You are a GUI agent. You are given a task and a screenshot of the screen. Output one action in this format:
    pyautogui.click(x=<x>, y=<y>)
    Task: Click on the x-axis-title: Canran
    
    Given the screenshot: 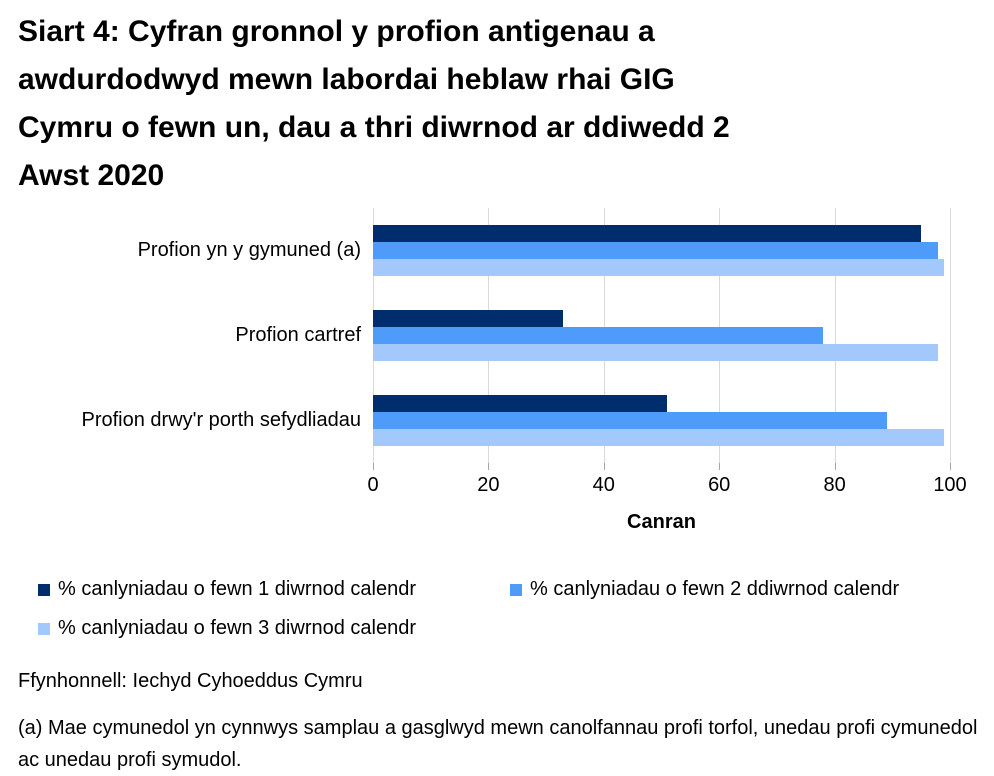 What is the action you would take?
    pyautogui.click(x=661, y=522)
    